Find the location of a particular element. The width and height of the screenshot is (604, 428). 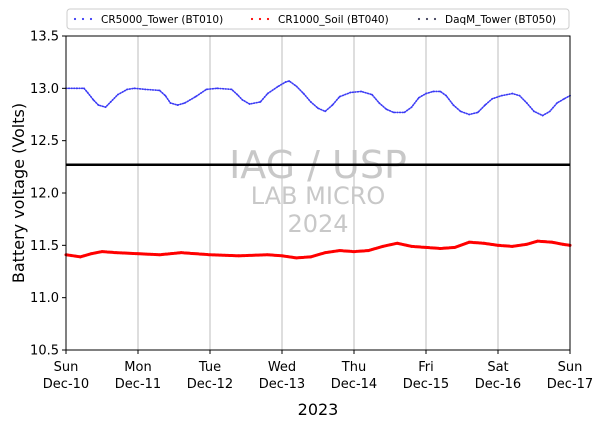

x-tick-label-date: Dec-13 is located at coordinates (282, 384).